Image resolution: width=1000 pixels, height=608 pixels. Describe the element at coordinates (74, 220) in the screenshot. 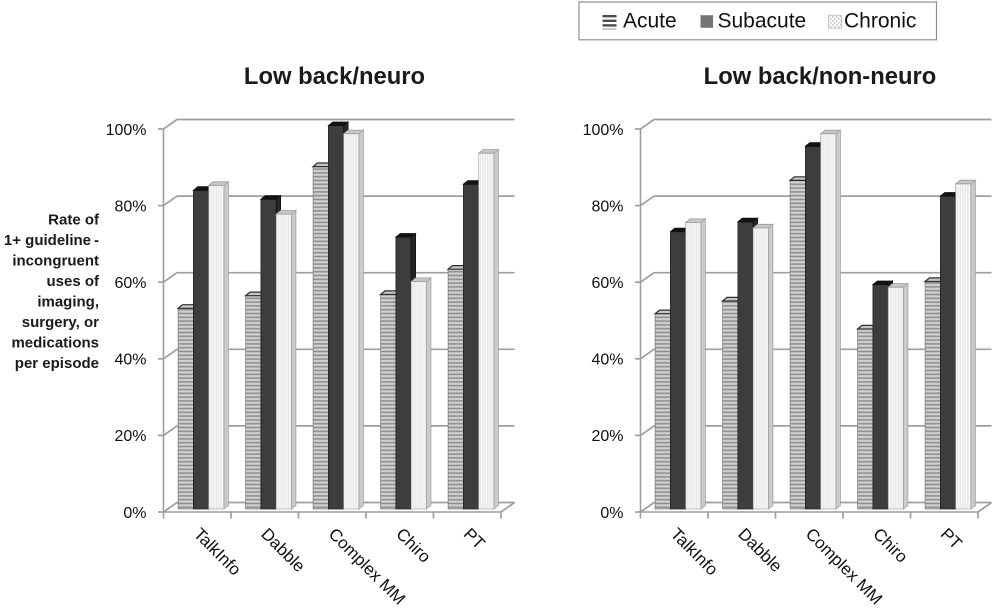

I see `svg-text: Rate of` at that location.